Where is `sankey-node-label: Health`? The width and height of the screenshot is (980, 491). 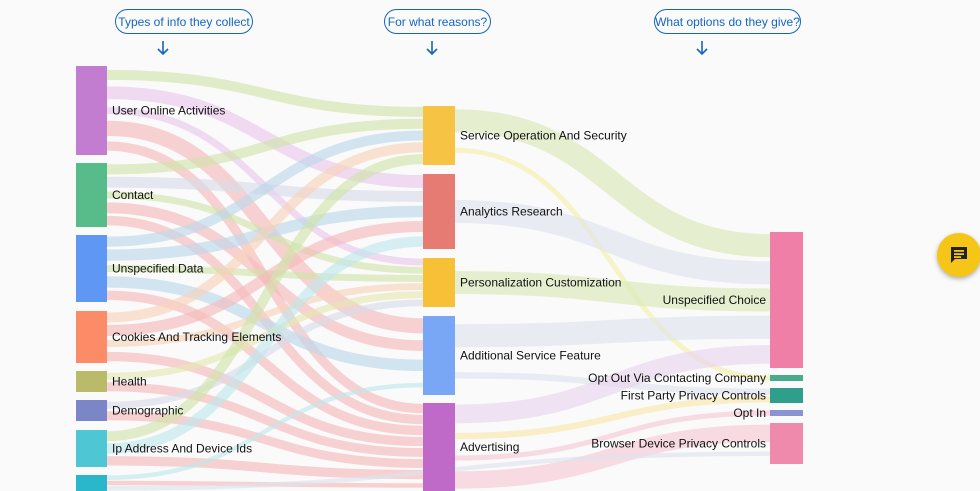 sankey-node-label: Health is located at coordinates (129, 382).